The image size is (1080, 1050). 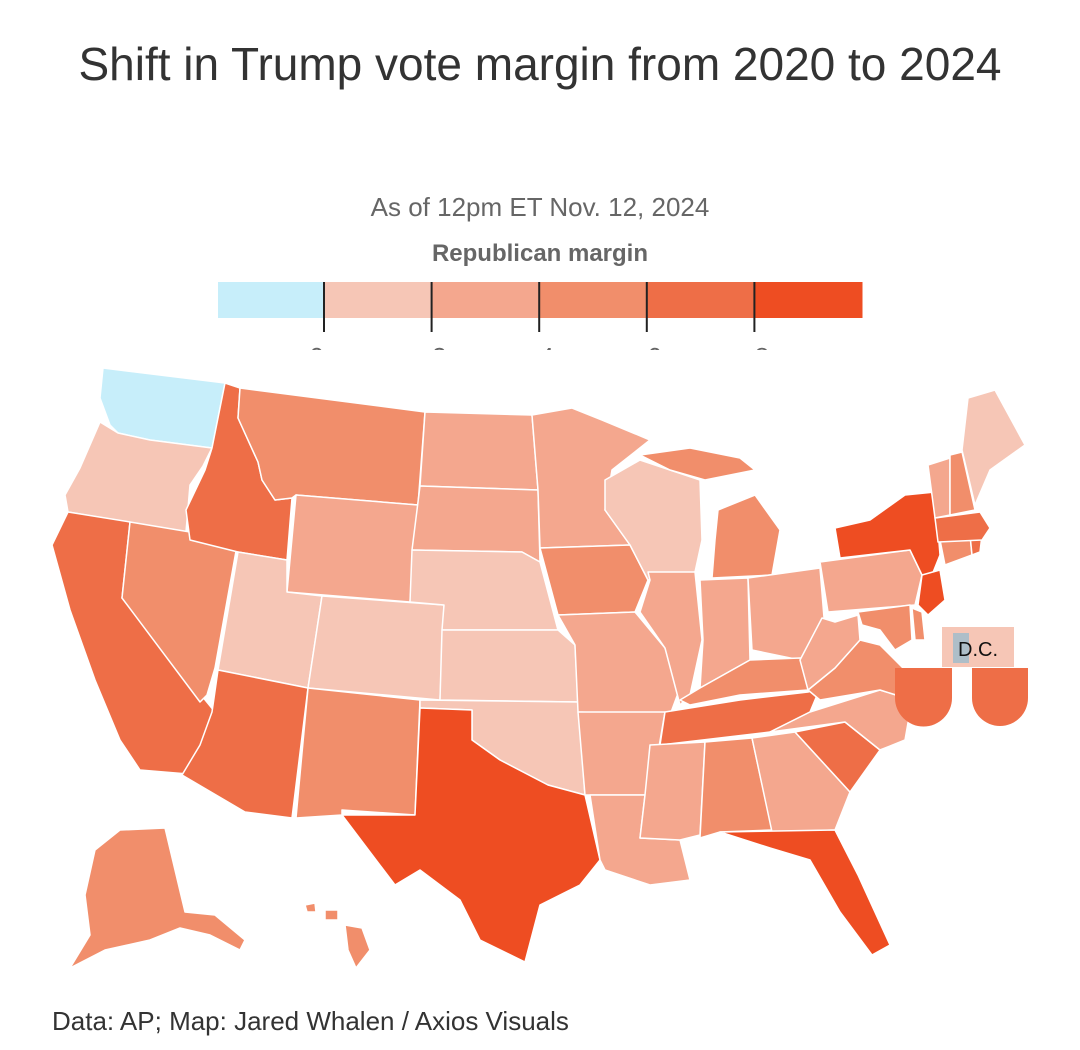 What do you see at coordinates (805, 892) in the screenshot?
I see `state-fl` at bounding box center [805, 892].